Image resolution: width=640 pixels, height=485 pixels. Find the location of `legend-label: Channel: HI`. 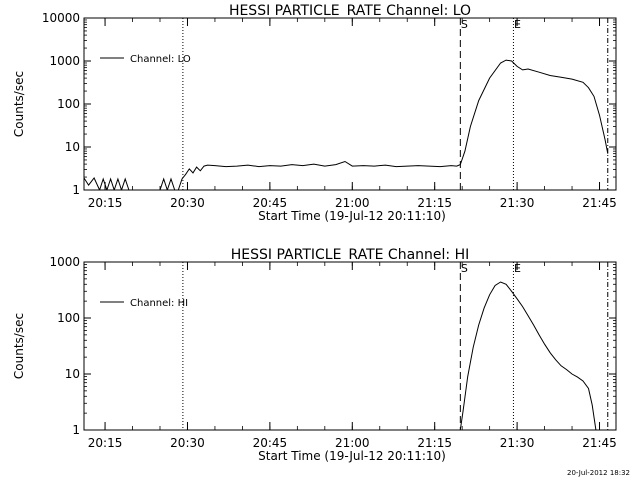

legend-label: Channel: HI is located at coordinates (159, 303).